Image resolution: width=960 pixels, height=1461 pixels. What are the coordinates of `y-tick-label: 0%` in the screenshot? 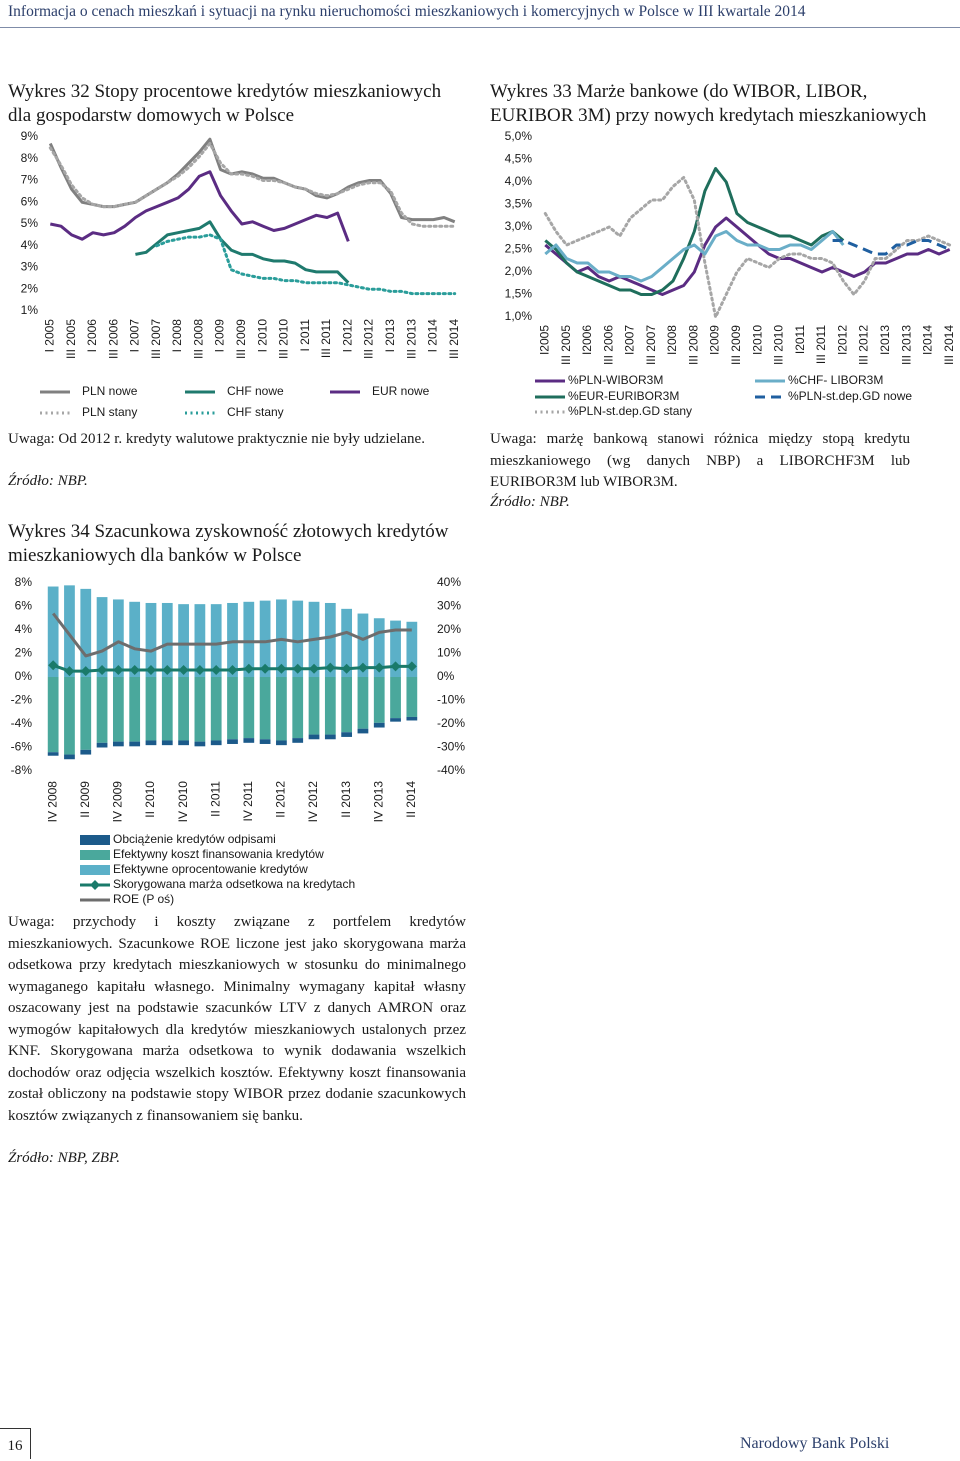 It's located at (24, 676).